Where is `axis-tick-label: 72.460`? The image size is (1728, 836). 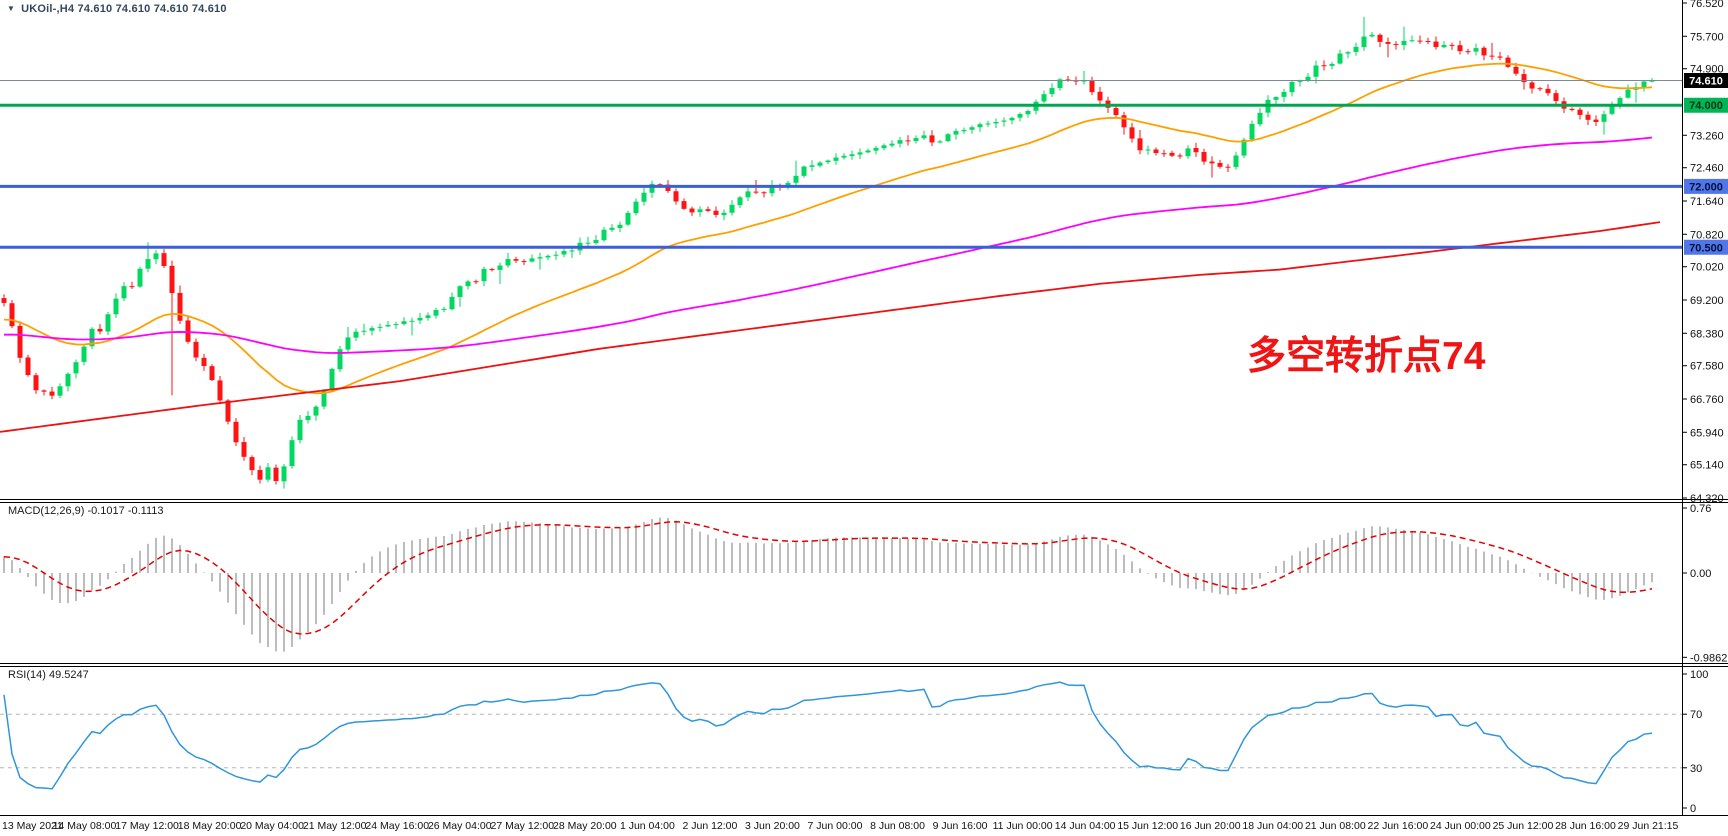 axis-tick-label: 72.460 is located at coordinates (1707, 169).